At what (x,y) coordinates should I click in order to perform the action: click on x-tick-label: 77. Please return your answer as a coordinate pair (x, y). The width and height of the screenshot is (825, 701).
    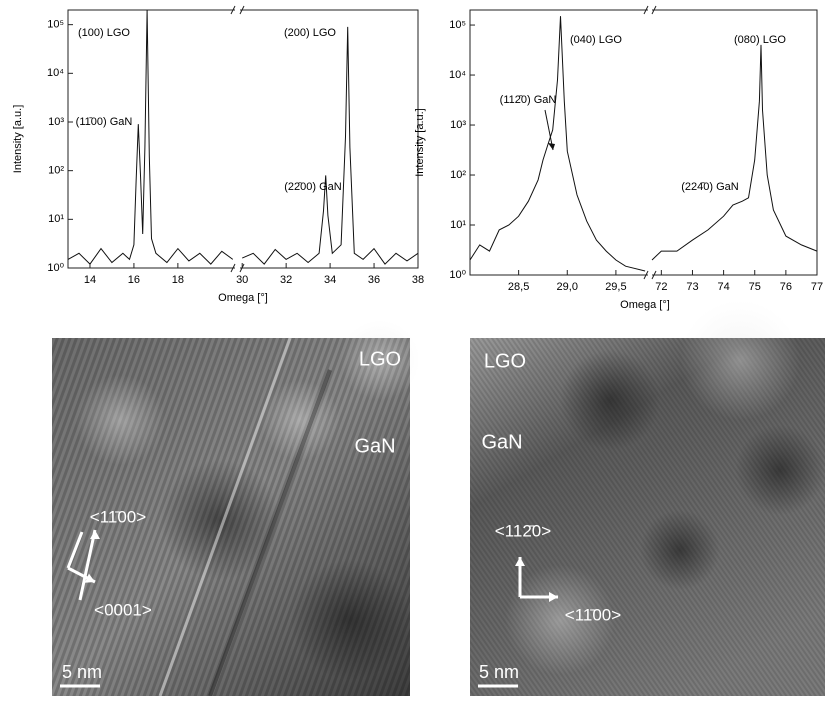
    Looking at the image, I should click on (817, 287).